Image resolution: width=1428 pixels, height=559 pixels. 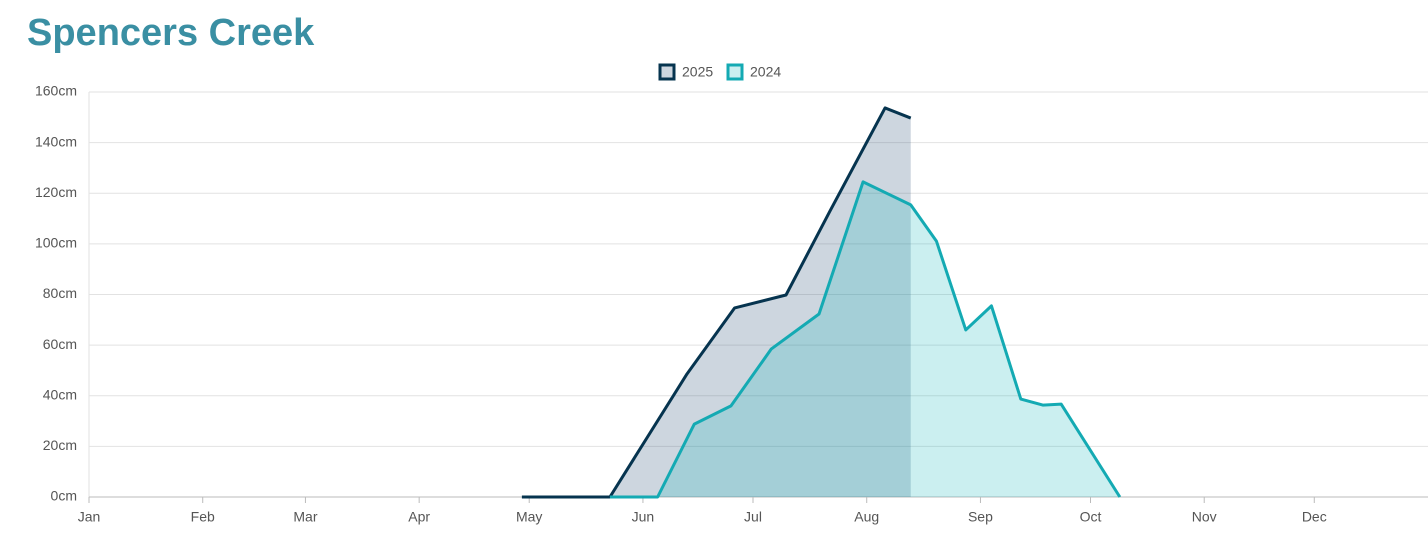 What do you see at coordinates (60, 445) in the screenshot?
I see `y-tick-label: 20cm` at bounding box center [60, 445].